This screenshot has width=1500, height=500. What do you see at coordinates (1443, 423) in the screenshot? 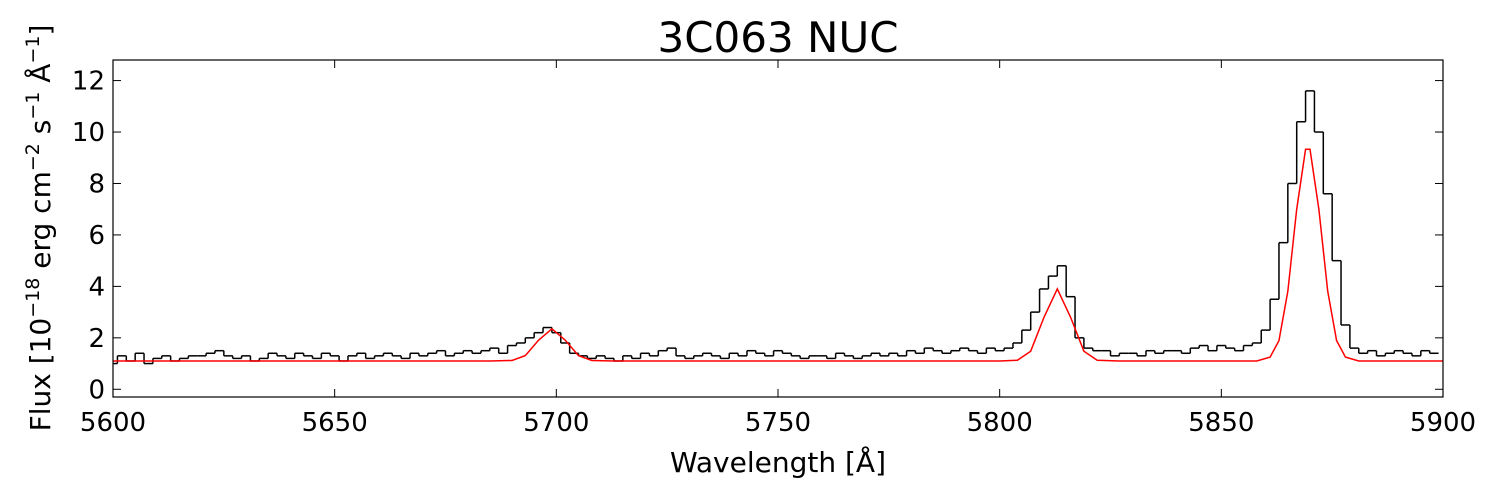
I see `x-tick-label: 5900` at bounding box center [1443, 423].